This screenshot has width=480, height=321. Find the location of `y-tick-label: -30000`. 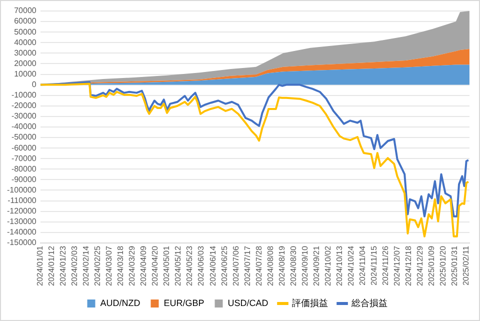

y-tick-label: -30000 is located at coordinates (24, 116).